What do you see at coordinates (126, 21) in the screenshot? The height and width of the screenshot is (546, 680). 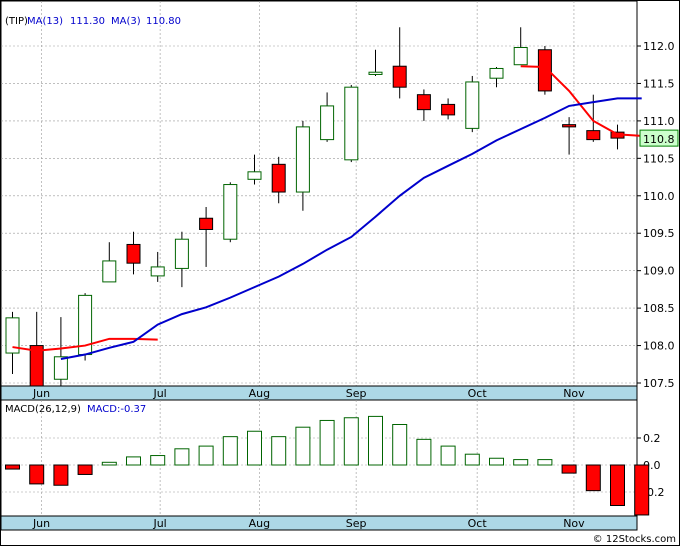 I see `header-ma-short-label: MA(3)` at bounding box center [126, 21].